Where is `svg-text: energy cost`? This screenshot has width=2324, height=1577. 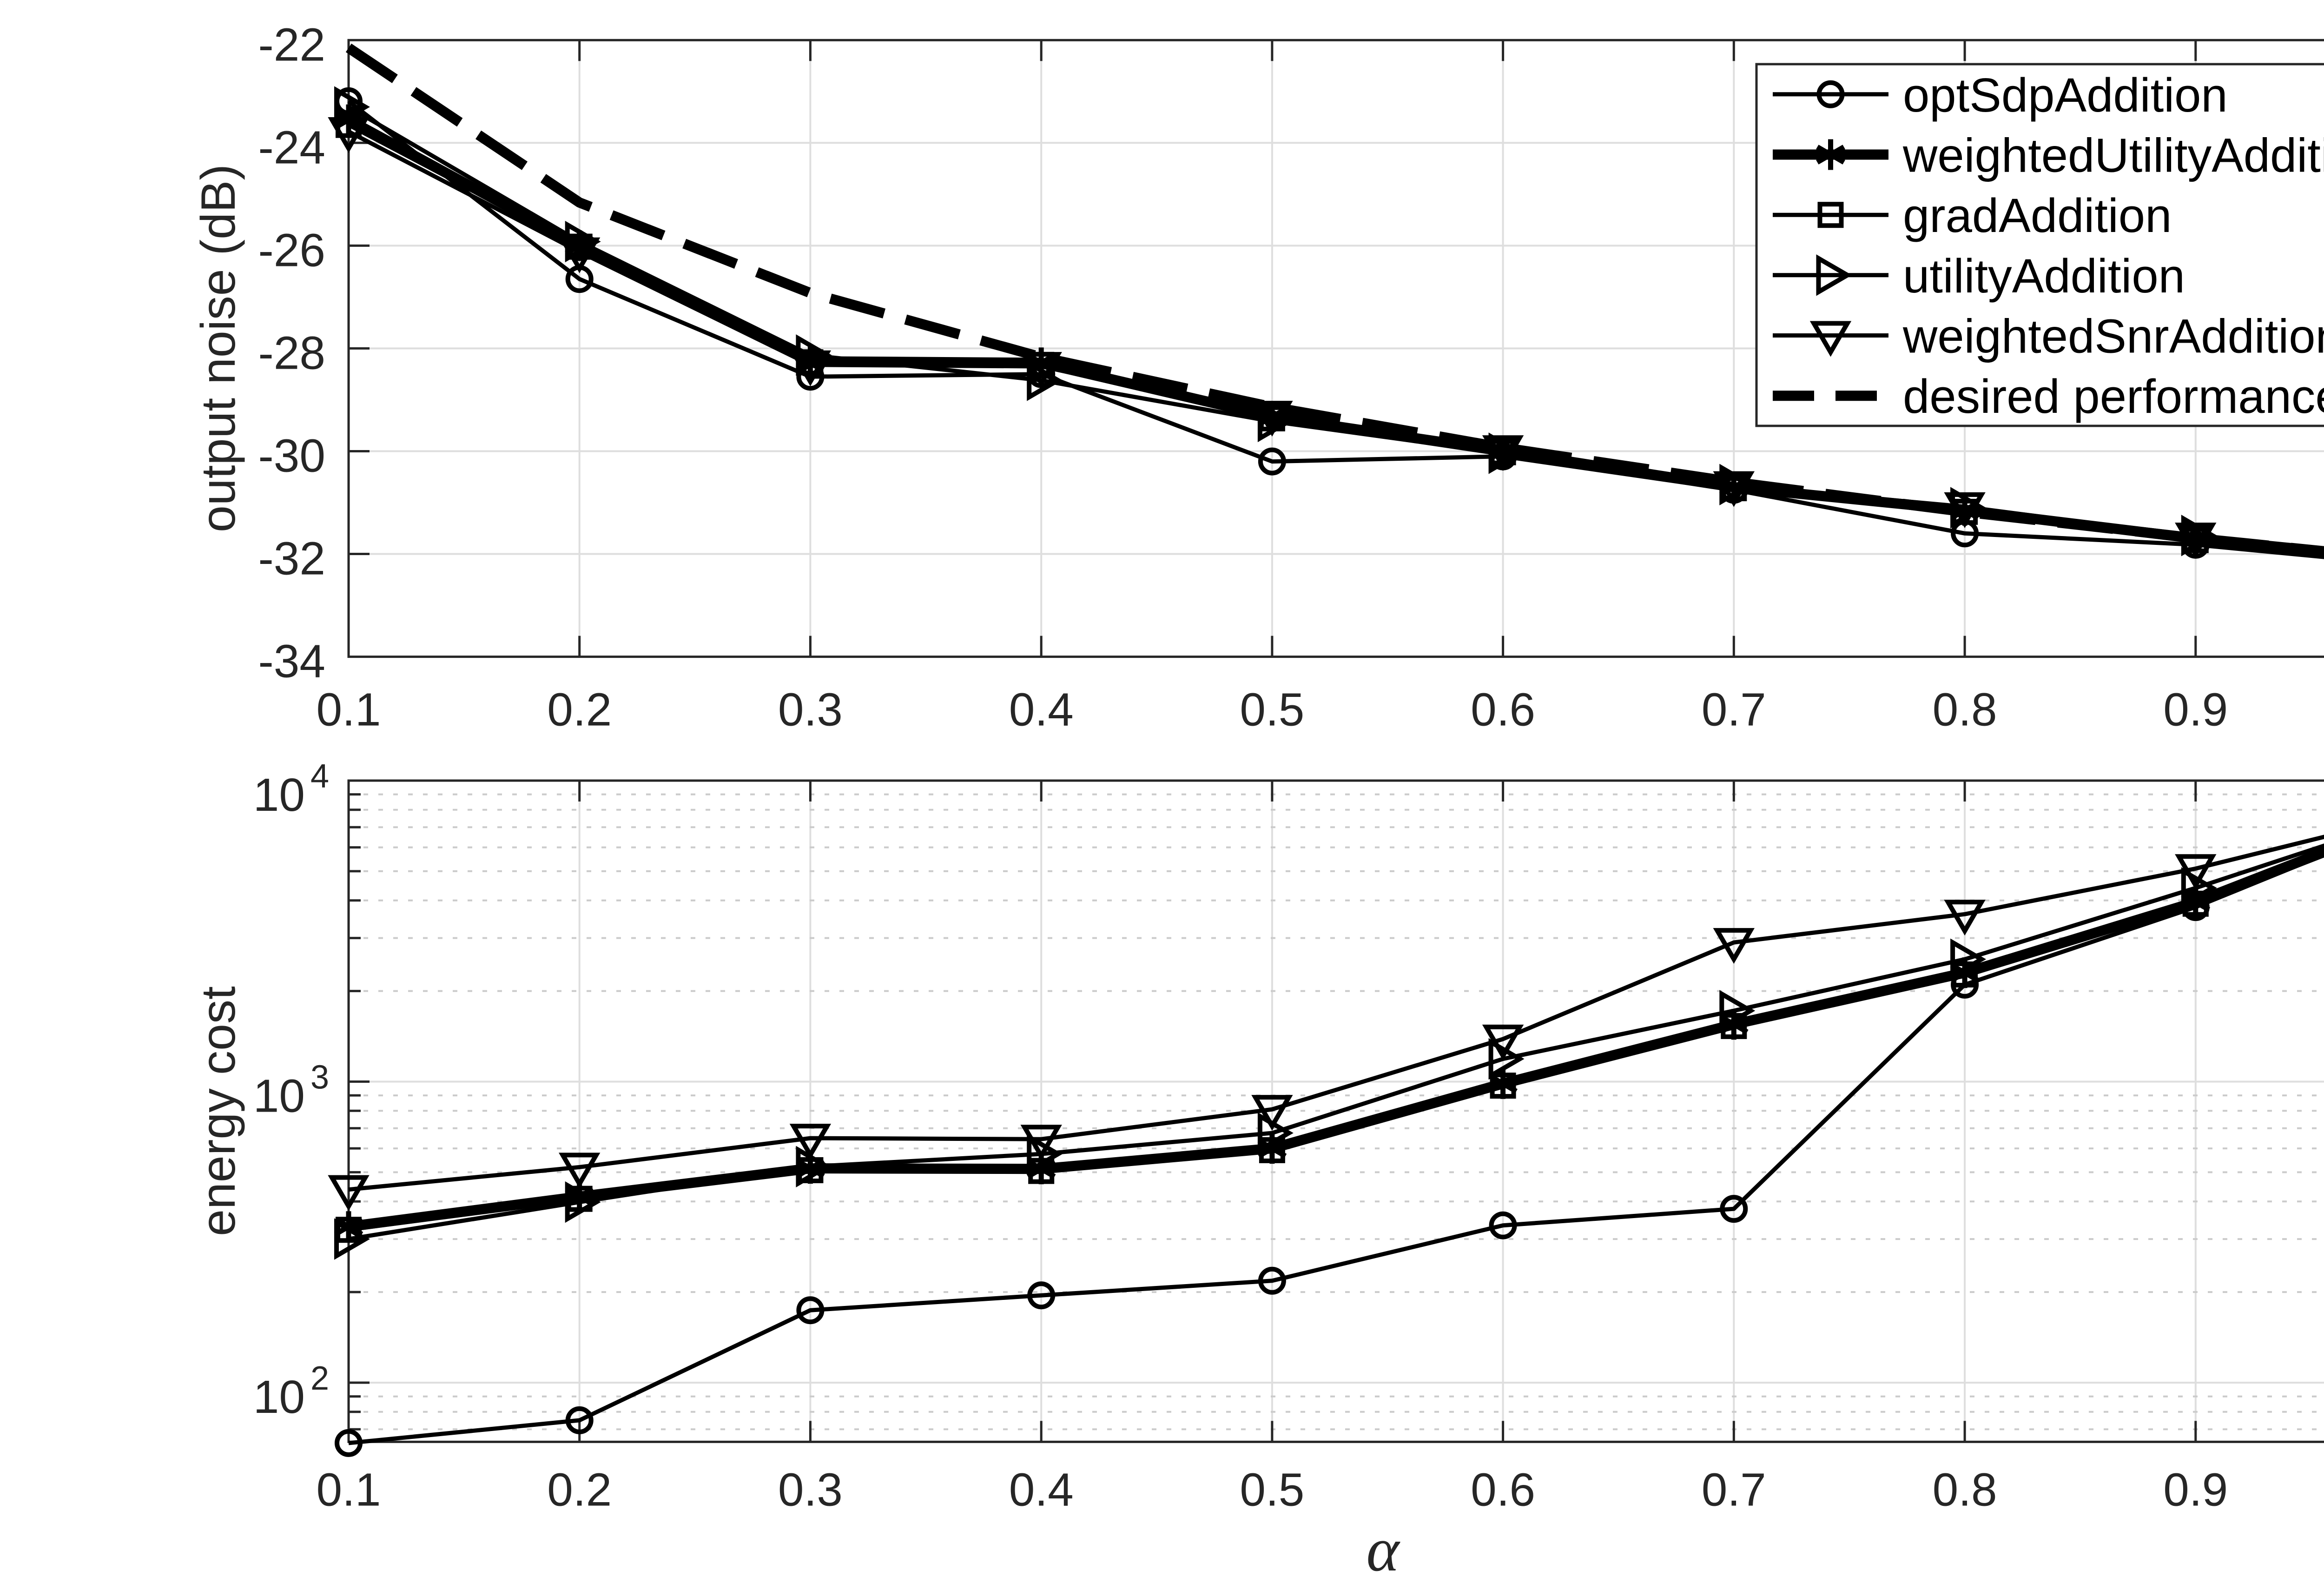 svg-text: energy cost is located at coordinates (218, 1111).